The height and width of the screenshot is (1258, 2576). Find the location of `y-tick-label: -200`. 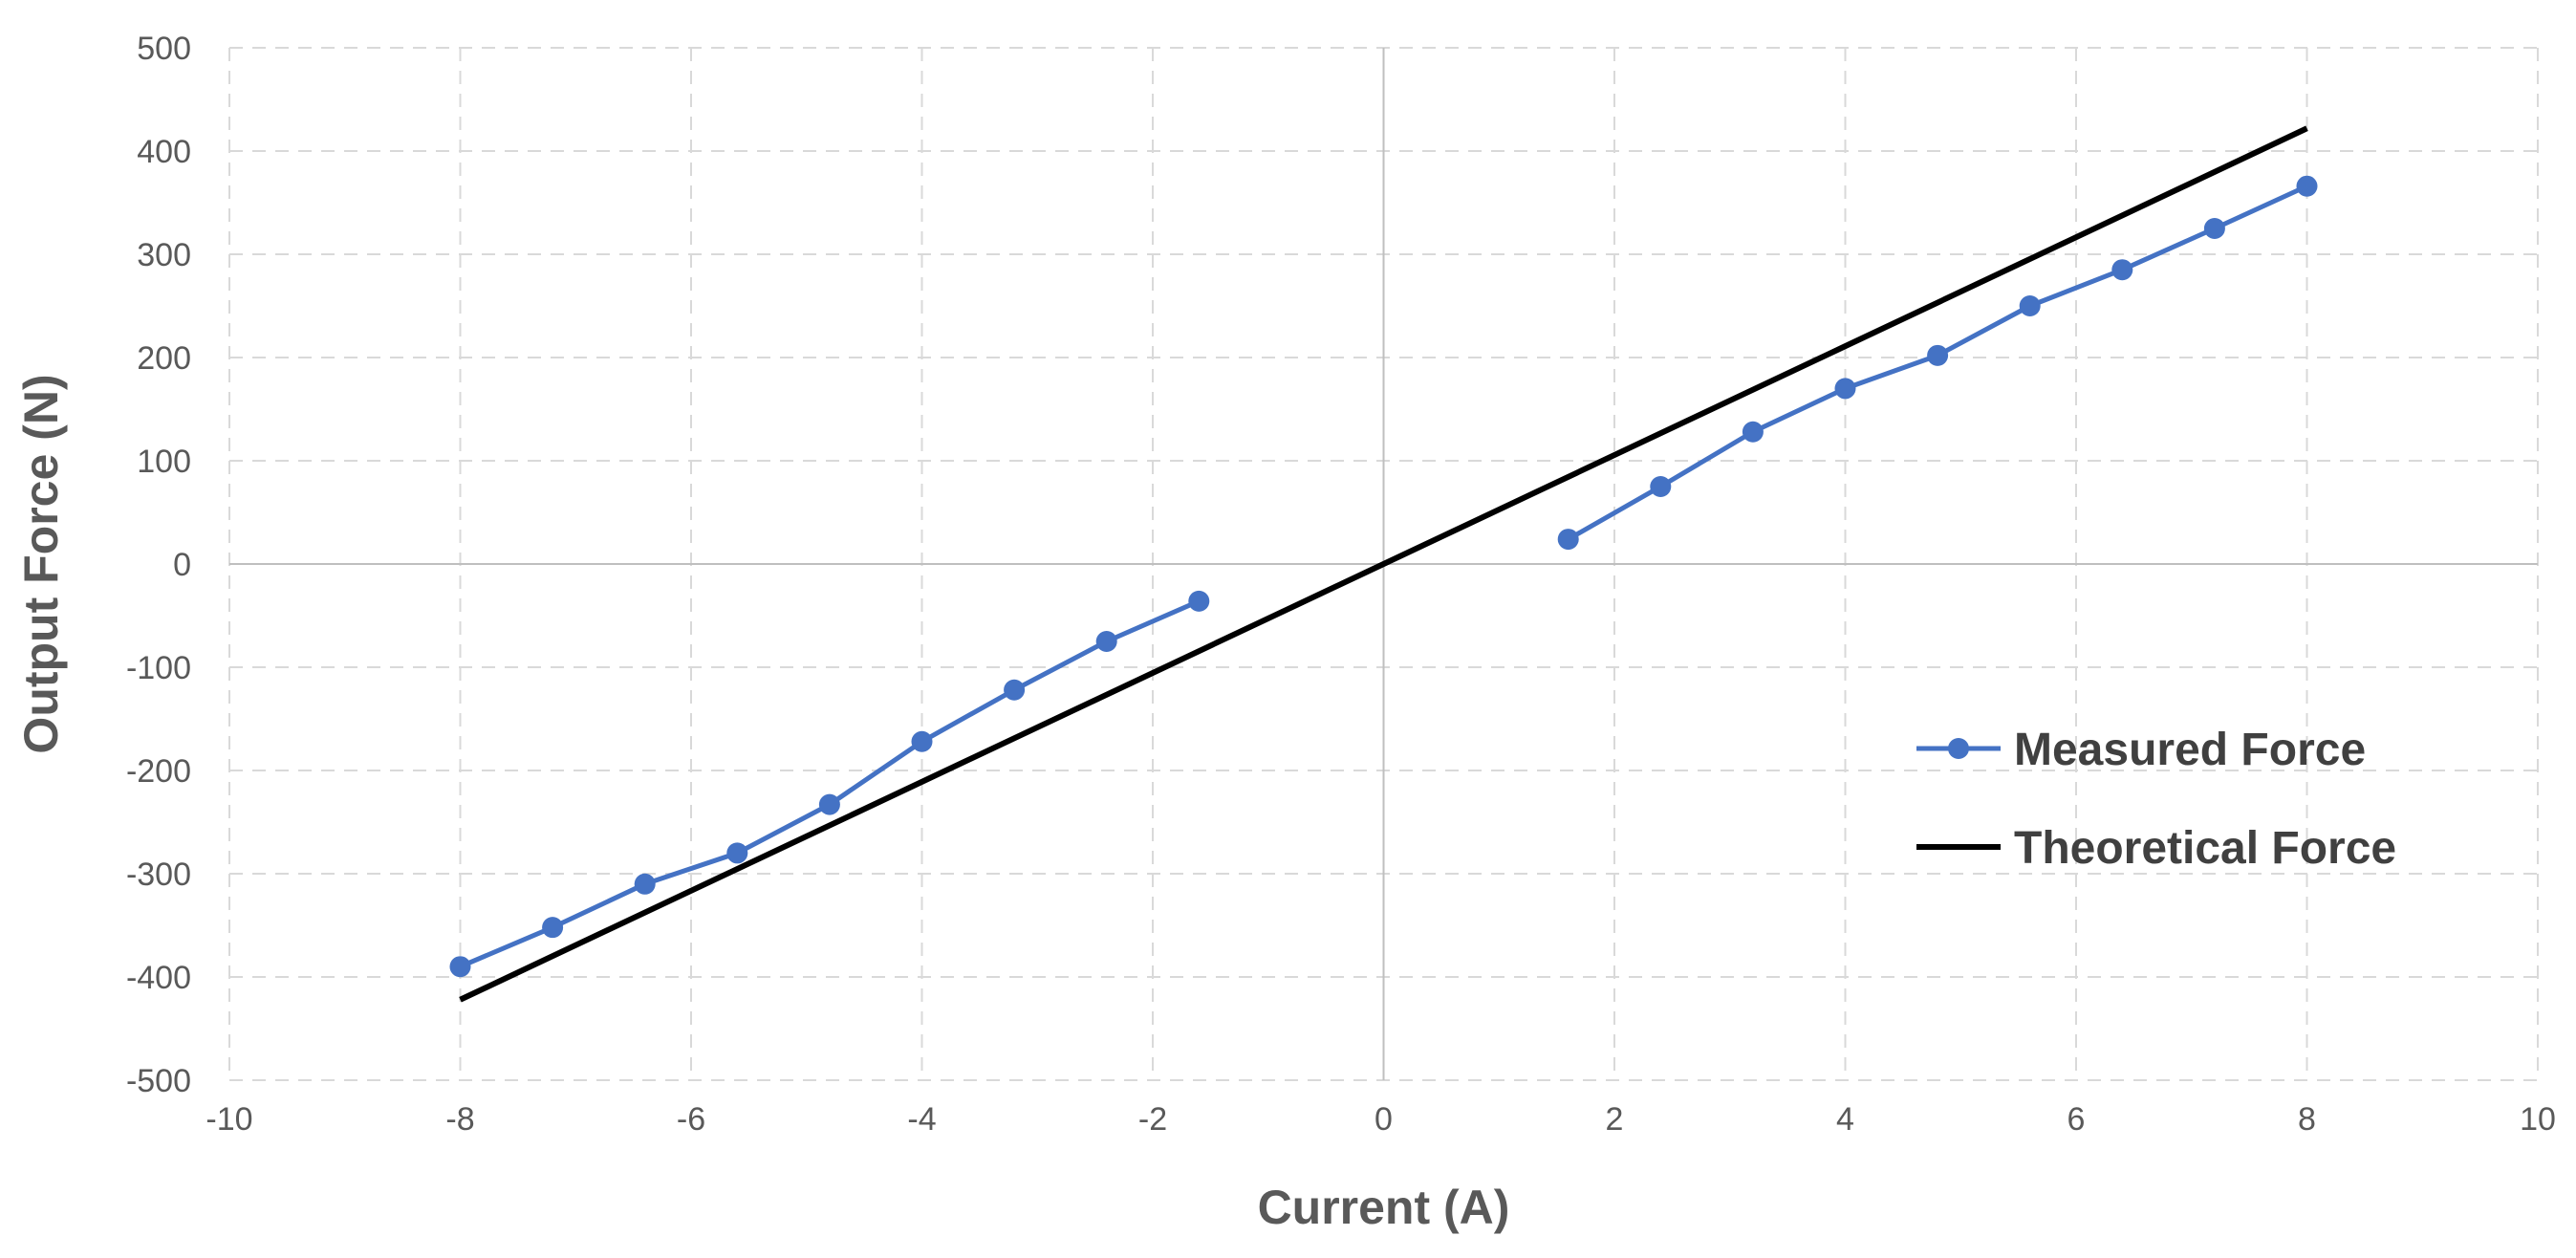

y-tick-label: -200 is located at coordinates (158, 771).